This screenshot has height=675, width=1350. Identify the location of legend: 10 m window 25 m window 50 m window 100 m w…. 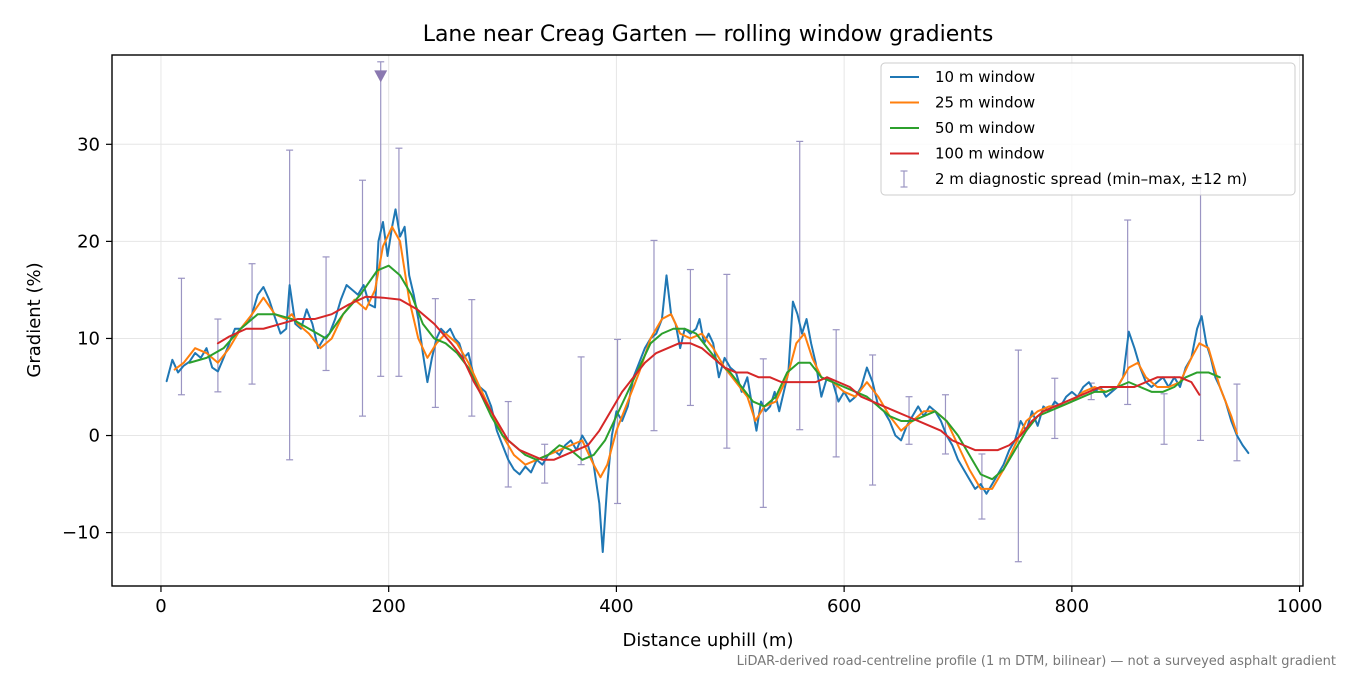
(1088, 129).